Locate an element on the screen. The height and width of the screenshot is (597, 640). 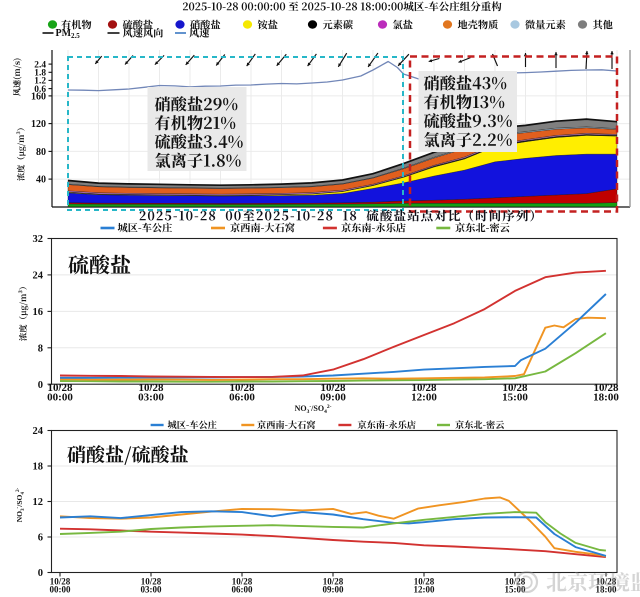
svg-text: 6 is located at coordinates (40, 538).